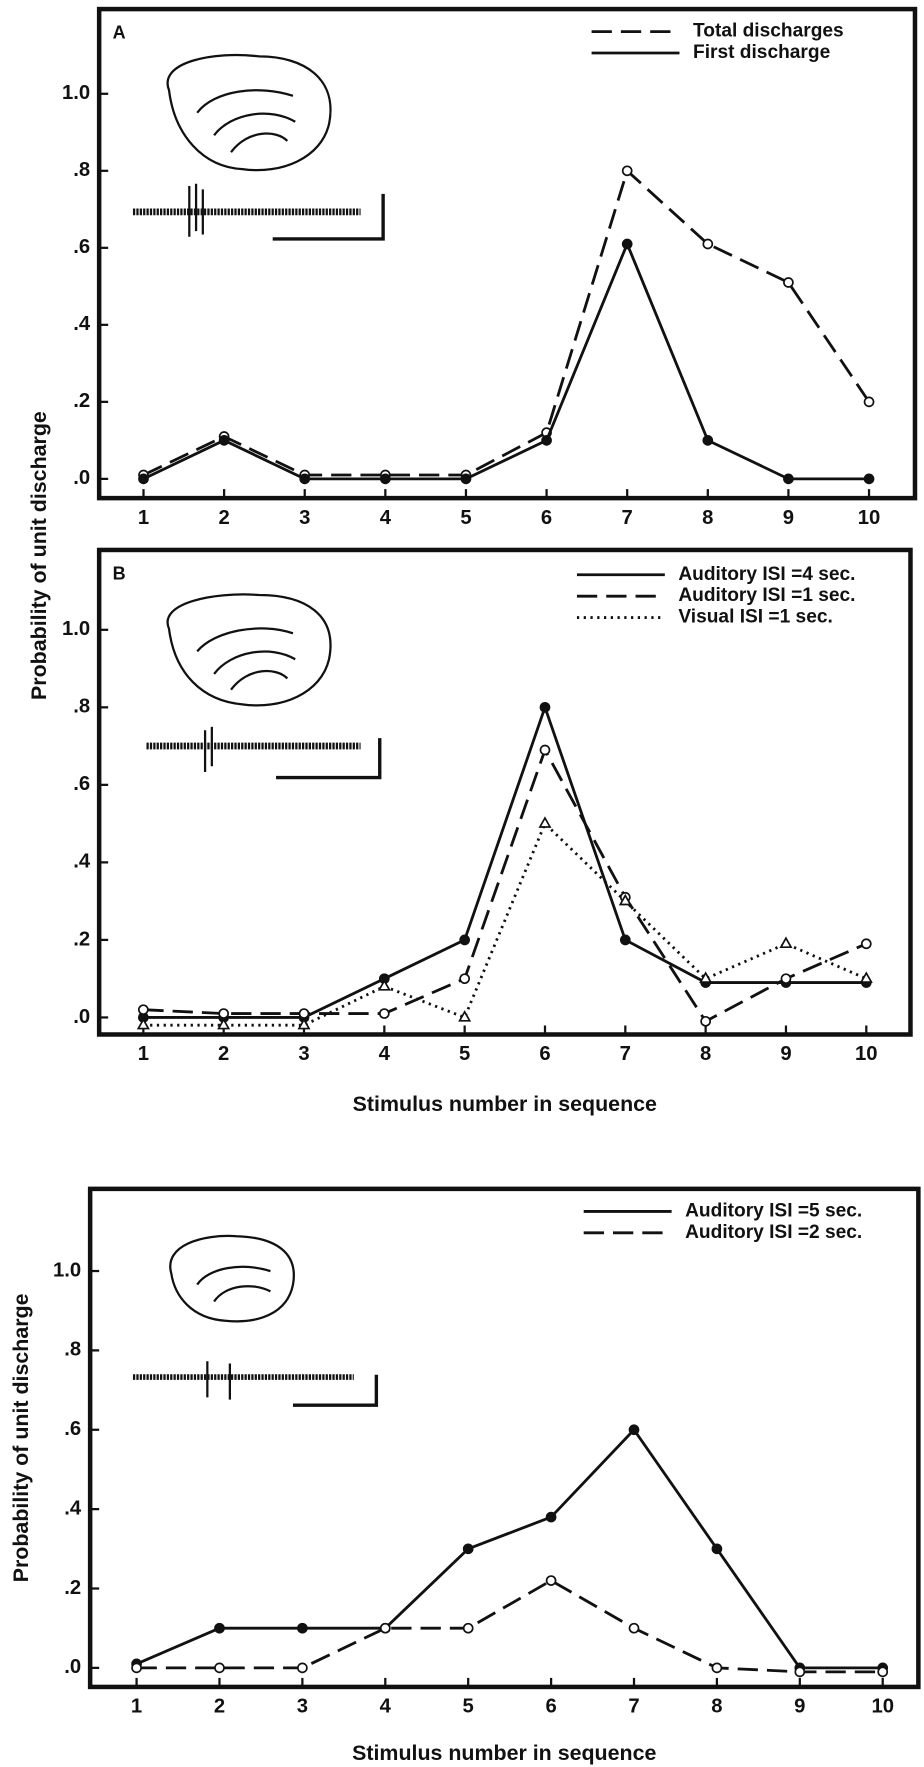  I want to click on panel-label: A, so click(119, 33).